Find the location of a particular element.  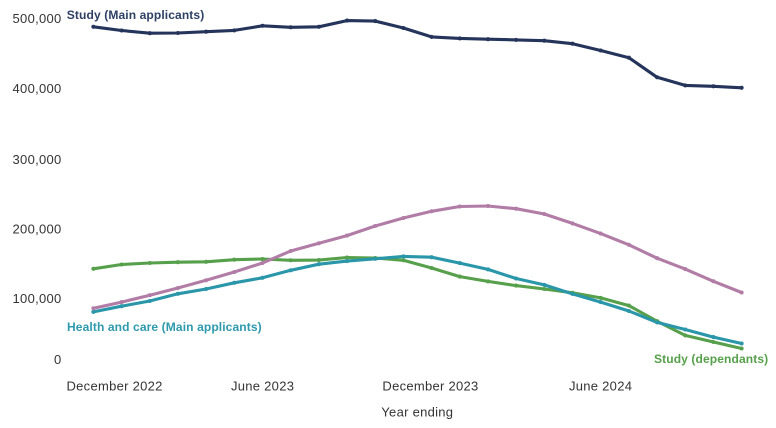

svg-text: 300,000 is located at coordinates (37, 159).